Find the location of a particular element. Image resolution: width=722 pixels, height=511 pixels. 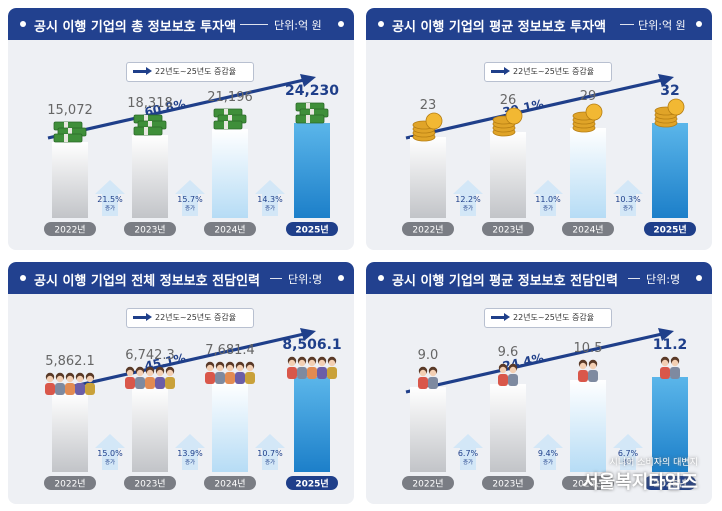

people-group-icon is located at coordinates (70, 383).